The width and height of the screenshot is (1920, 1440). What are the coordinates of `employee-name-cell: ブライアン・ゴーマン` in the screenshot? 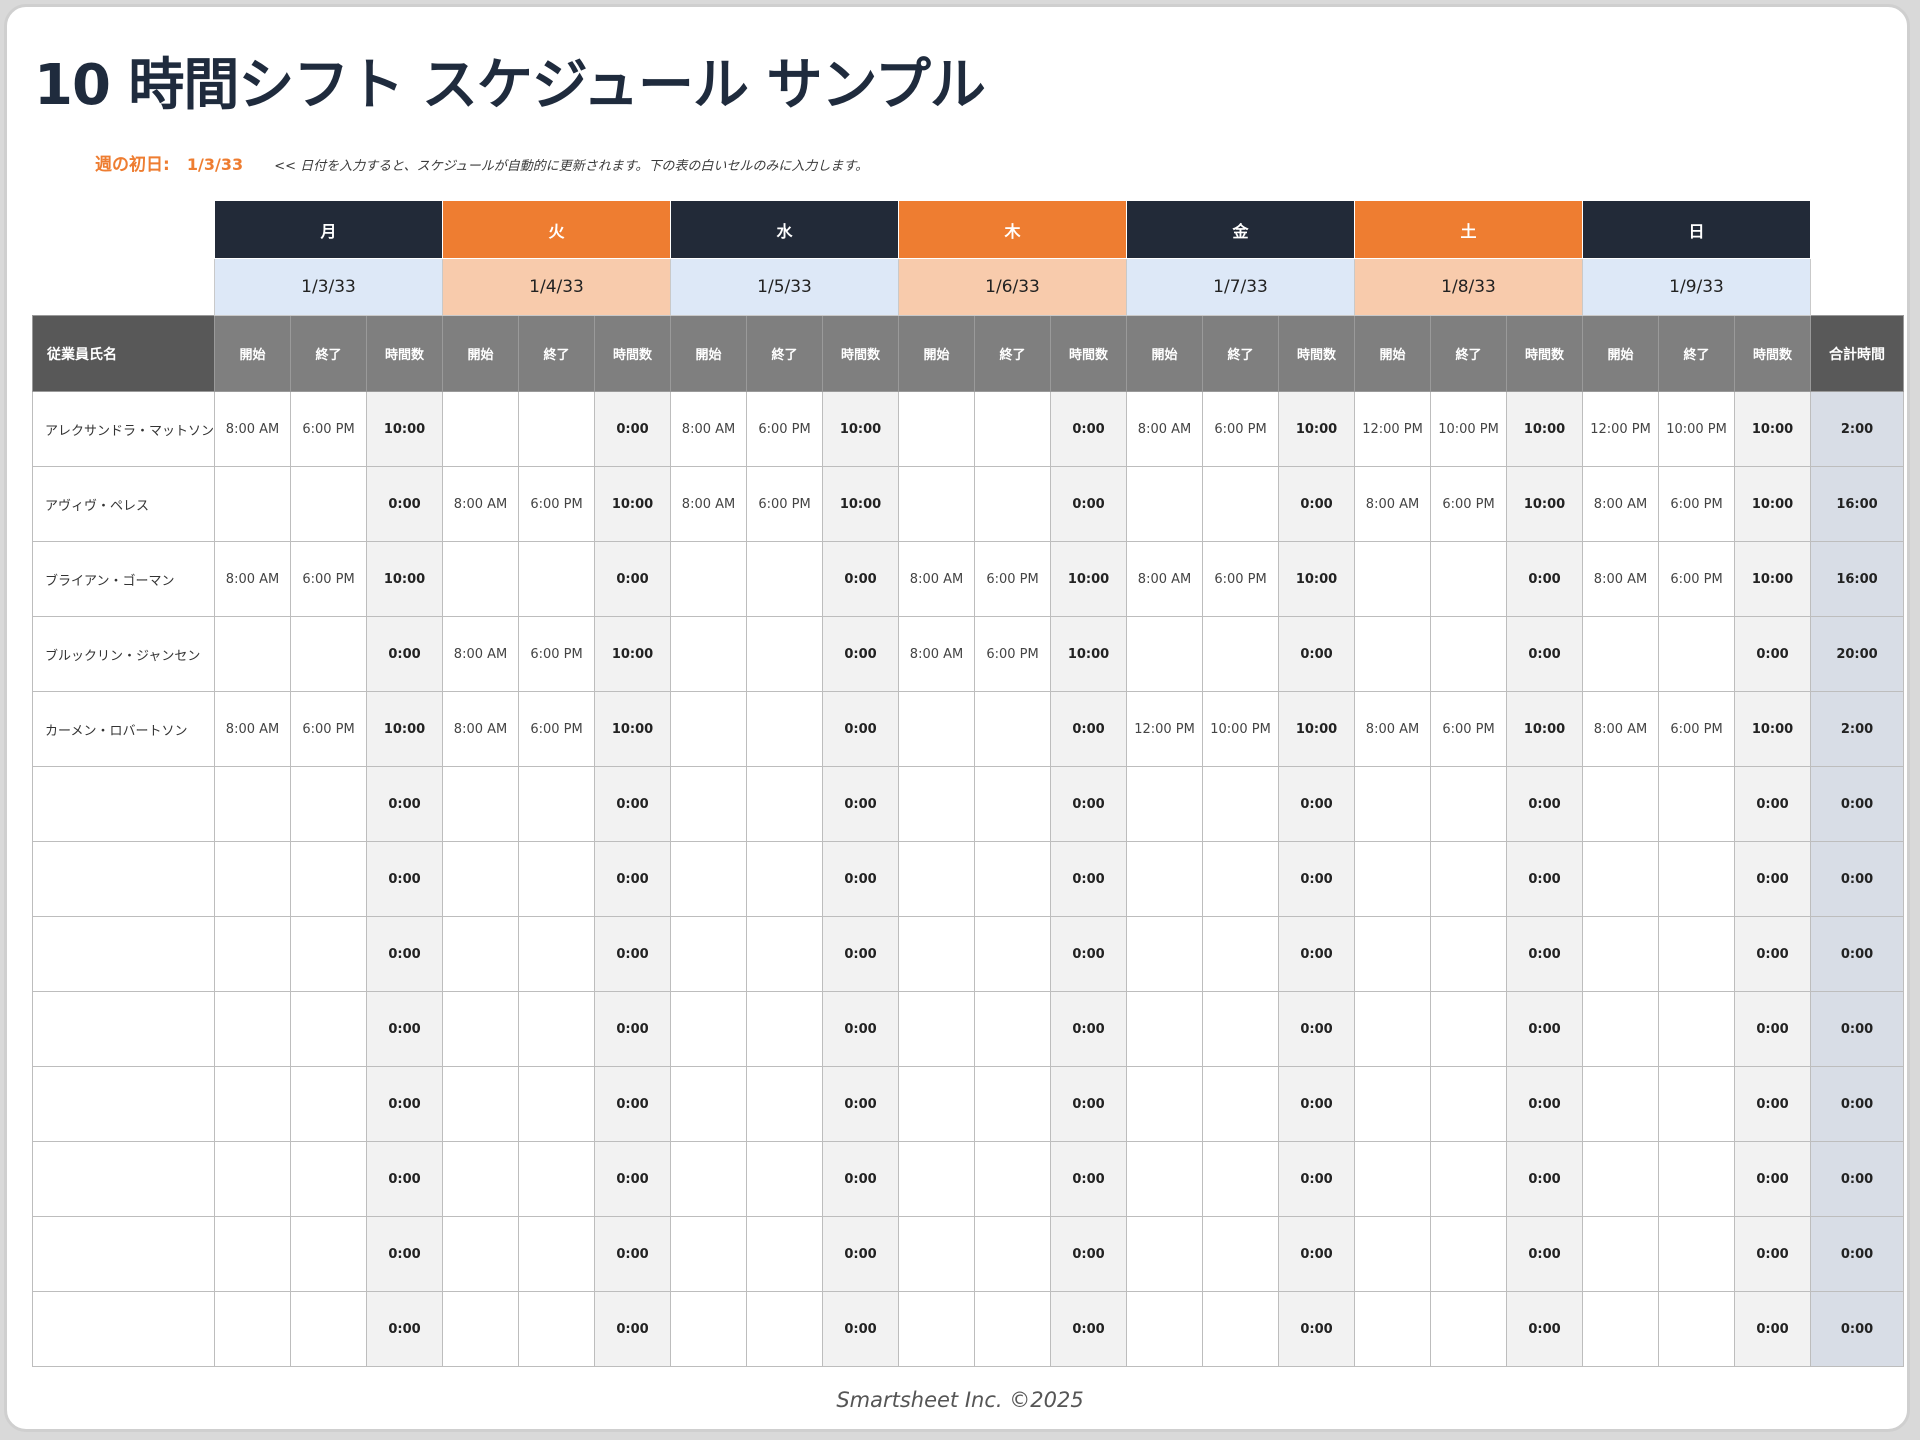 It's located at (123, 579).